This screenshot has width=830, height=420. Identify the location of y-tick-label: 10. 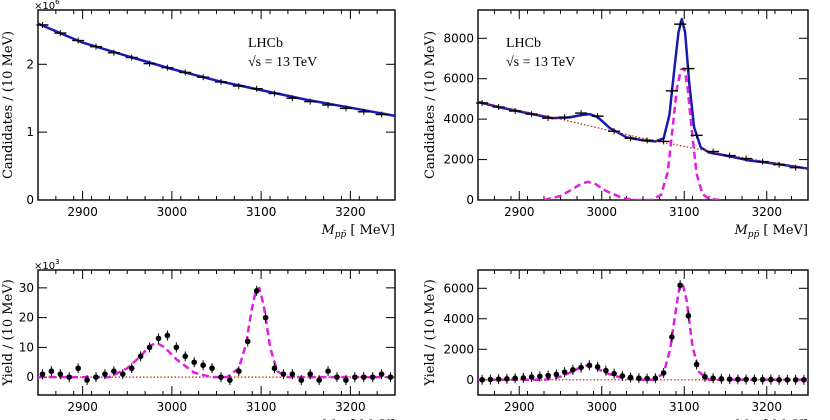
(26, 347).